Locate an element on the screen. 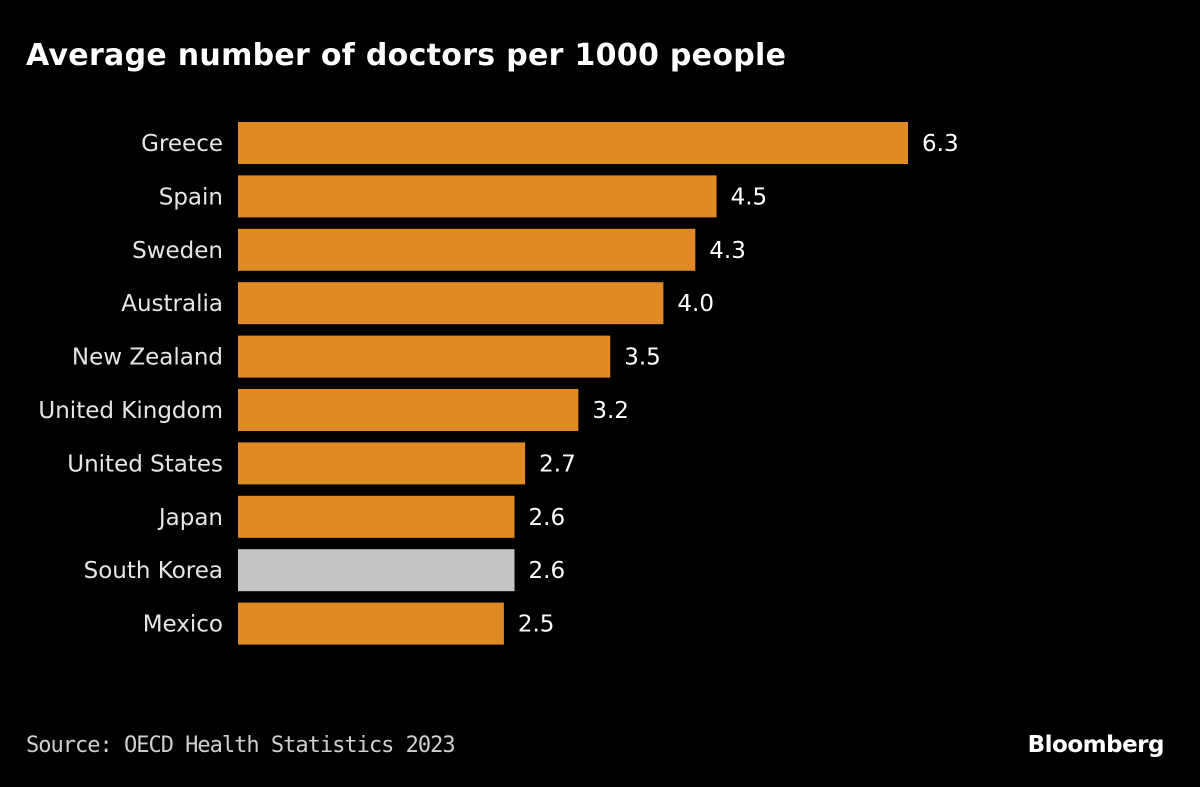 The height and width of the screenshot is (787, 1200). category-label: Spain is located at coordinates (191, 197).